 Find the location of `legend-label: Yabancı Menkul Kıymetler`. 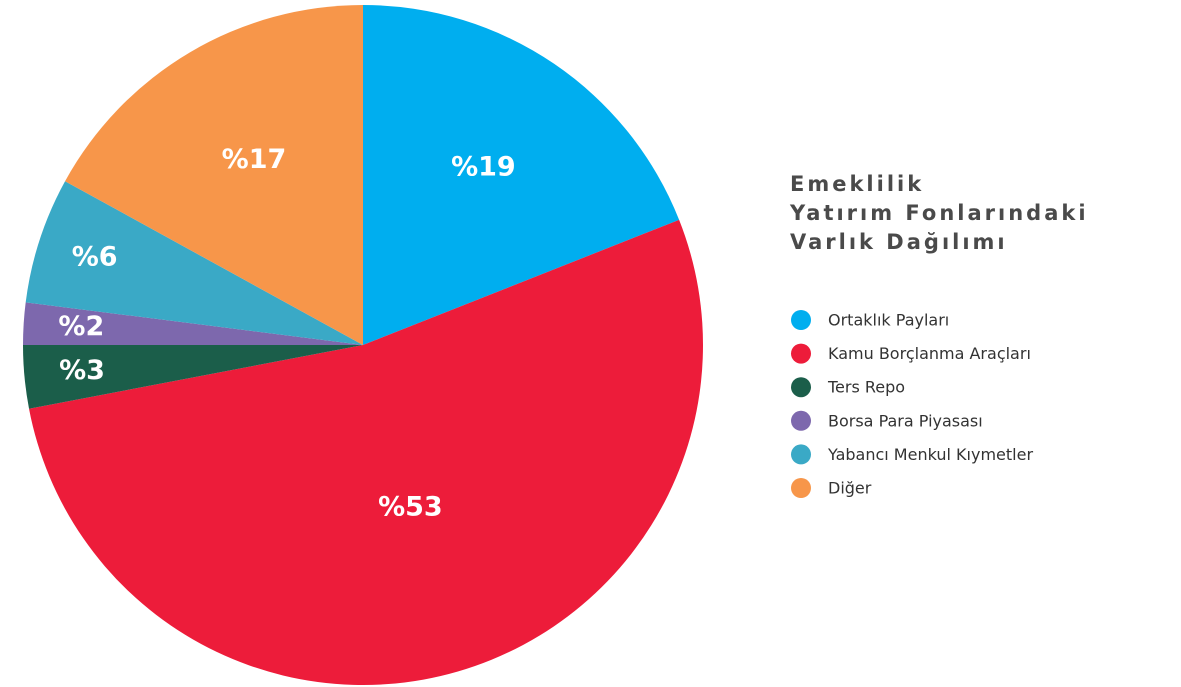

legend-label: Yabancı Menkul Kıymetler is located at coordinates (930, 454).